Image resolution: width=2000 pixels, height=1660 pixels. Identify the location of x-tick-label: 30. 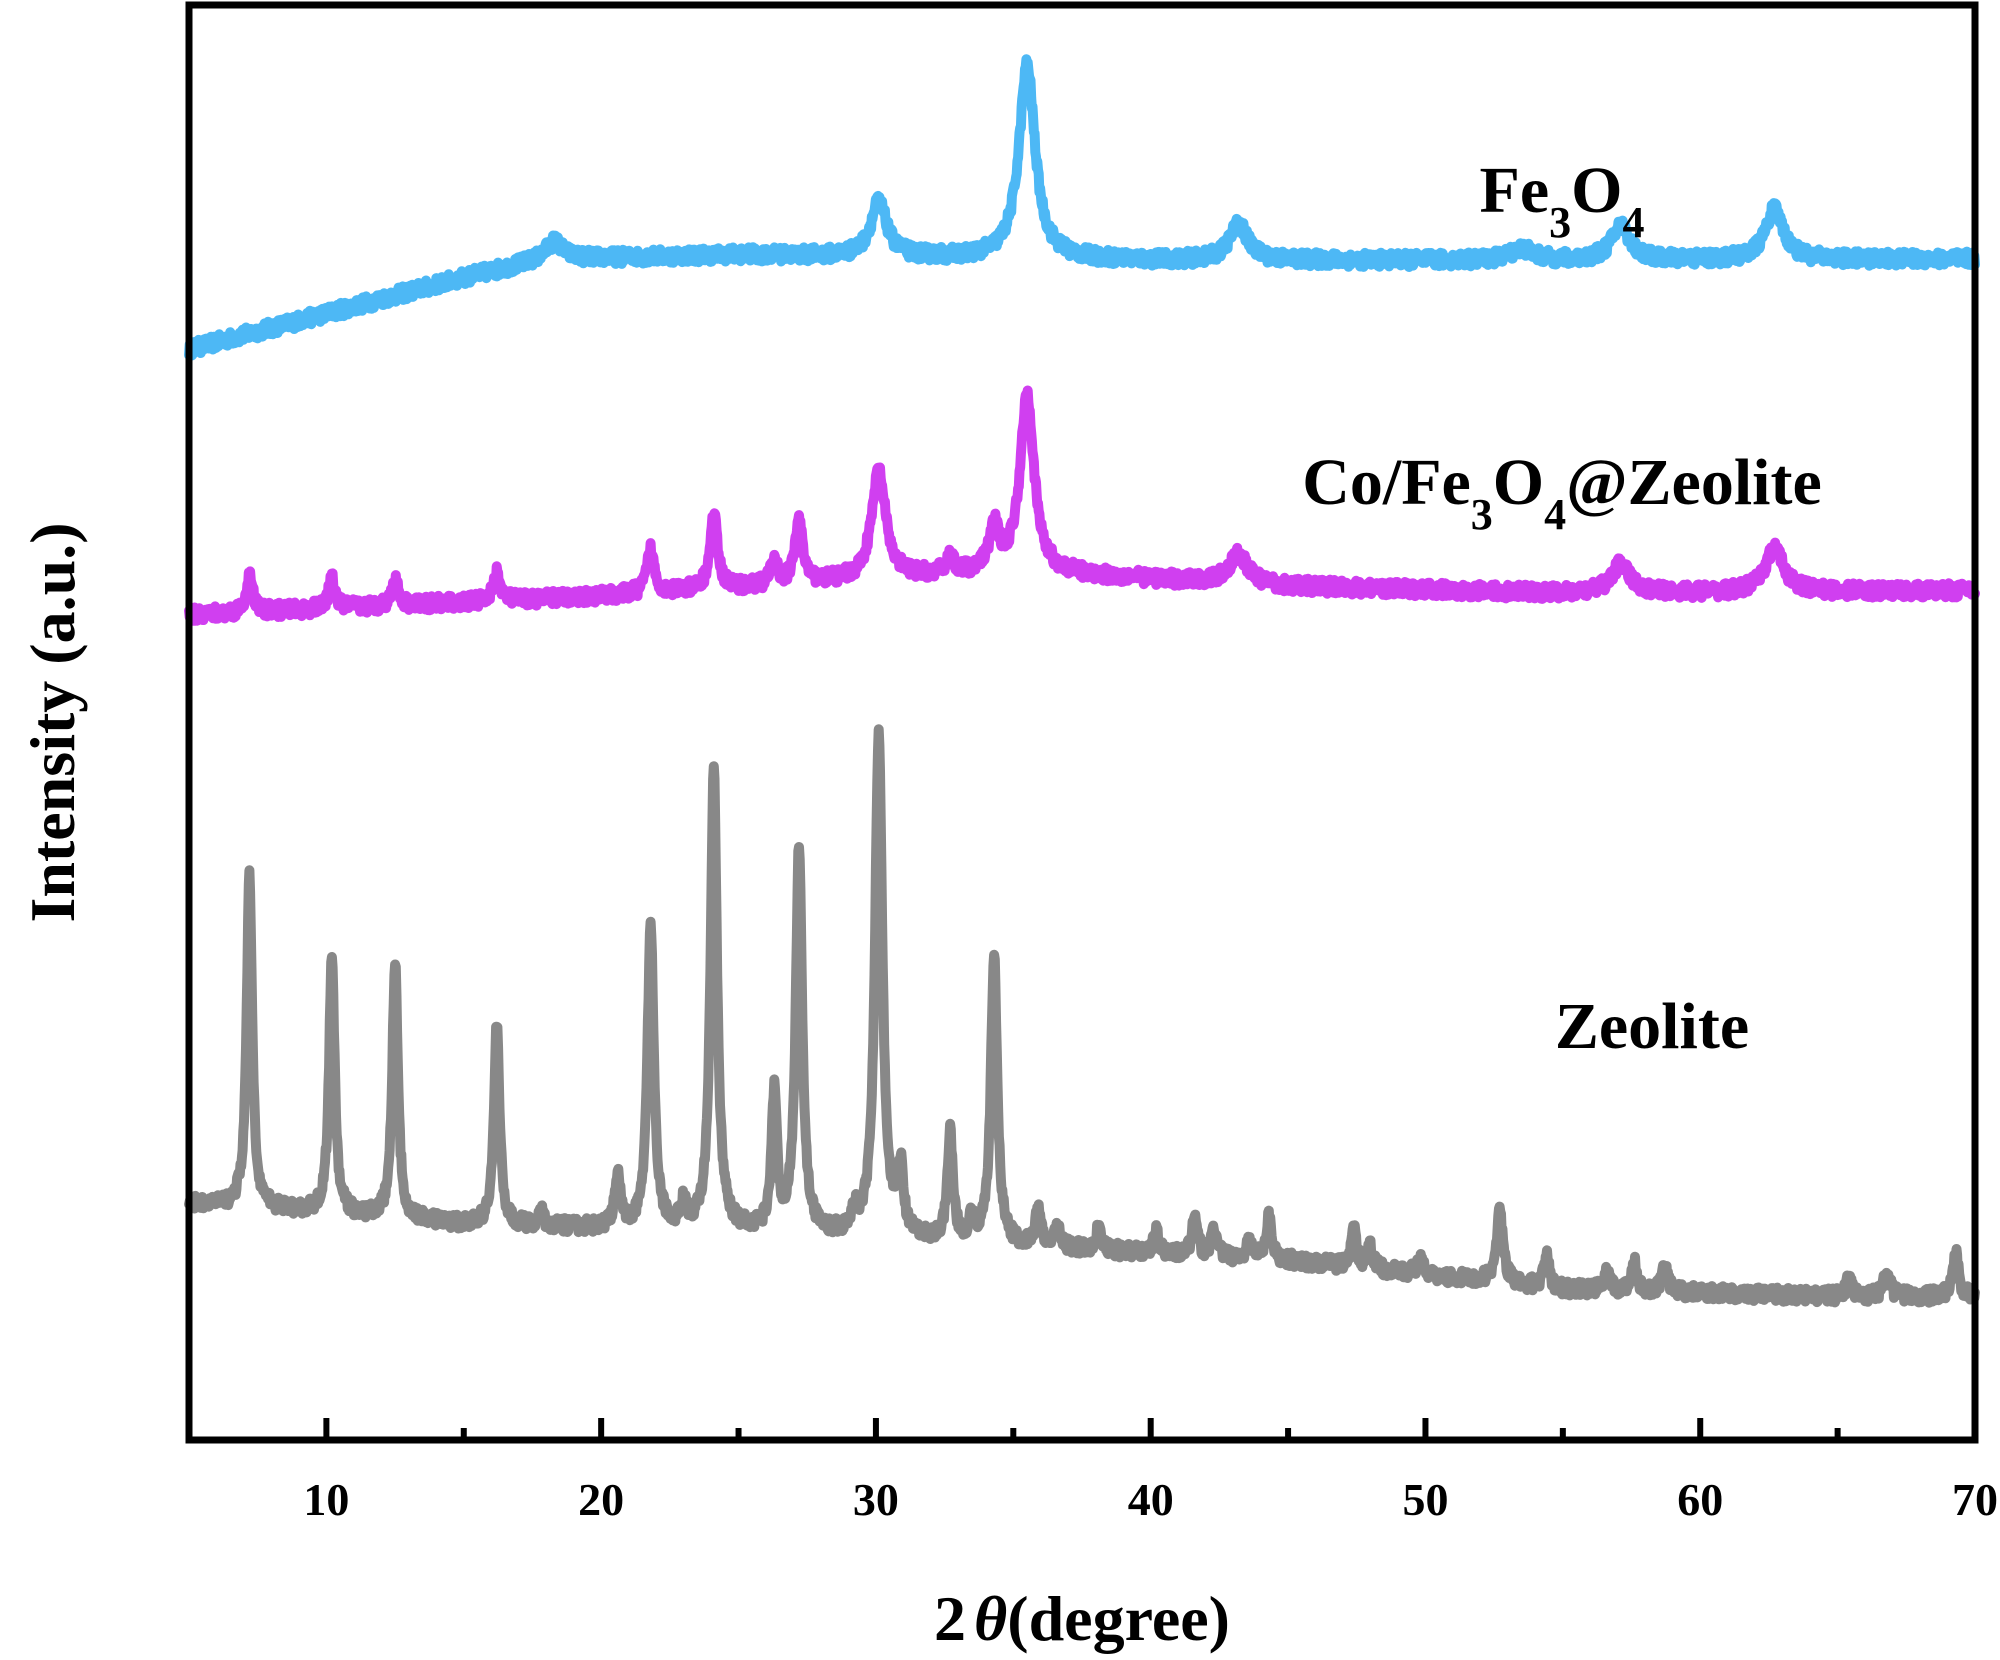
(876, 1499).